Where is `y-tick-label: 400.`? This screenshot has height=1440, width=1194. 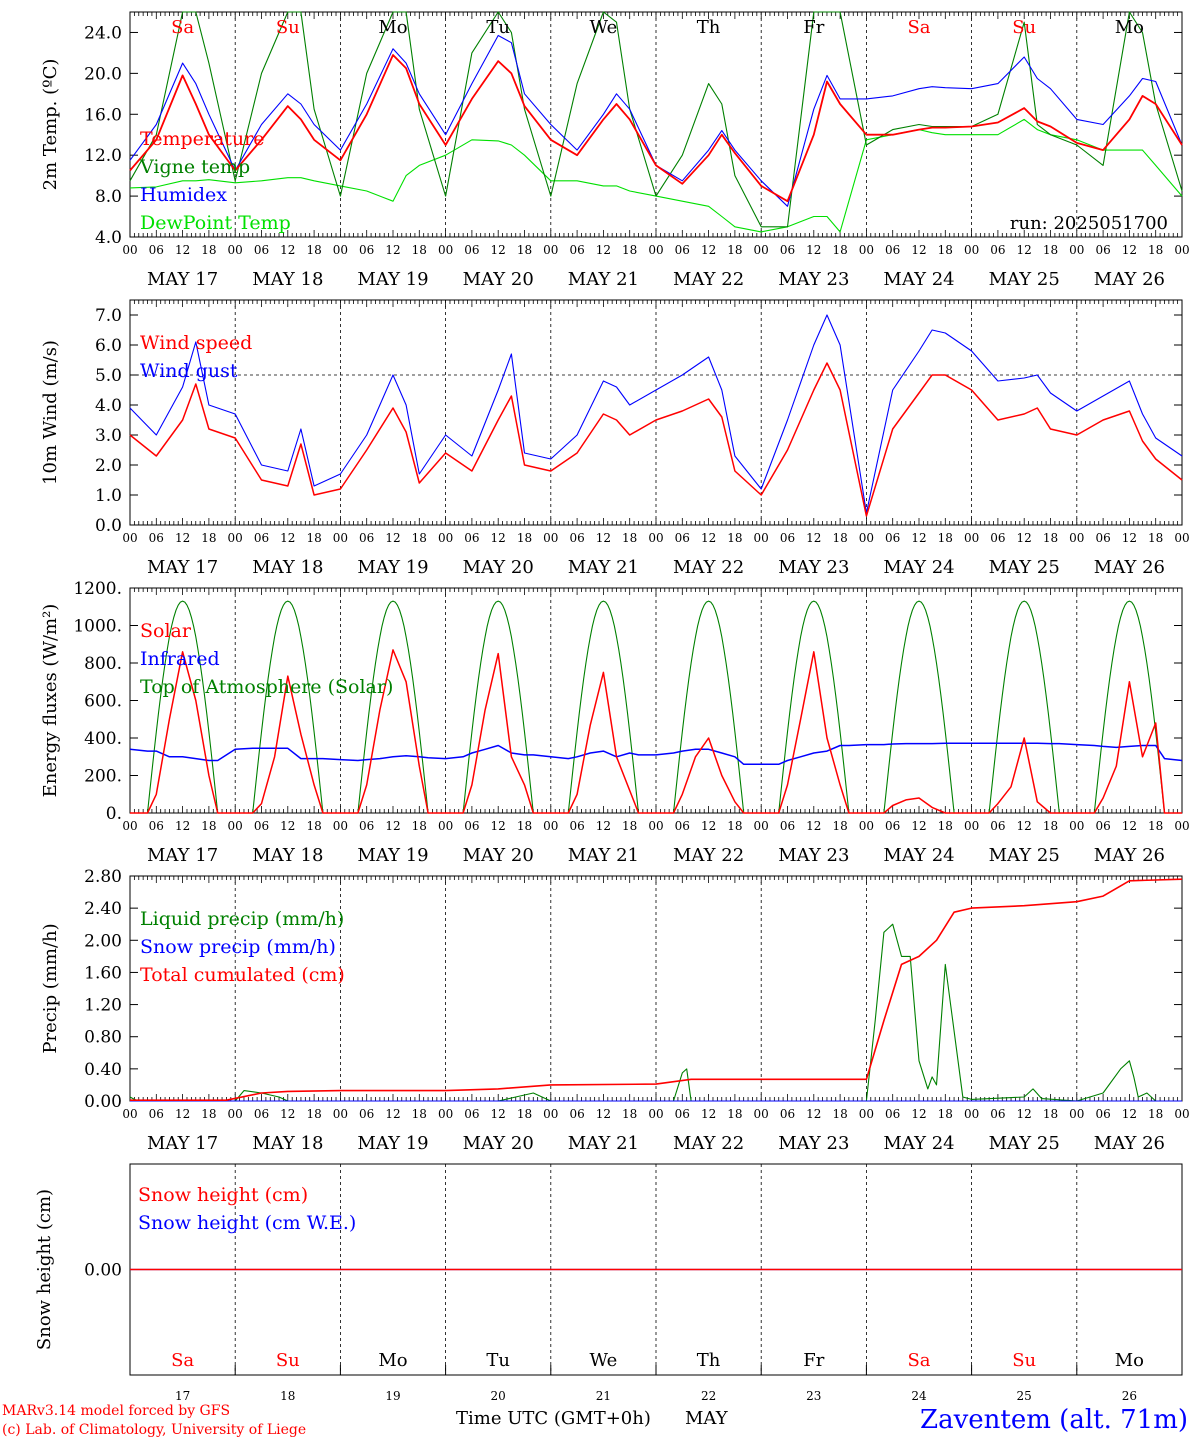 y-tick-label: 400. is located at coordinates (103, 739).